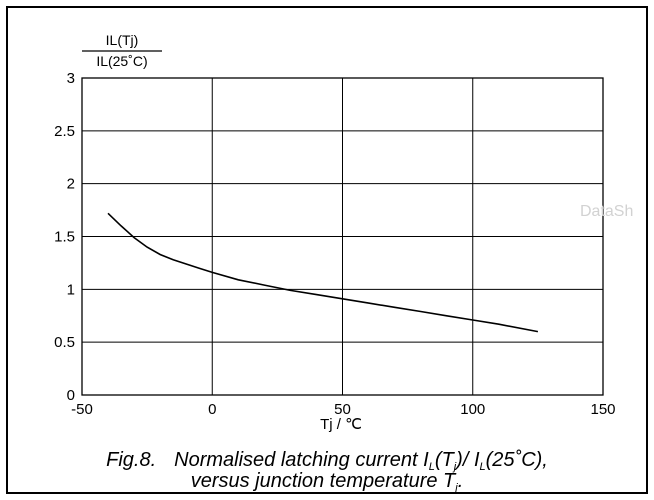 This screenshot has height=500, width=654. I want to click on y-label-numerator: IL(Tj), so click(122, 40).